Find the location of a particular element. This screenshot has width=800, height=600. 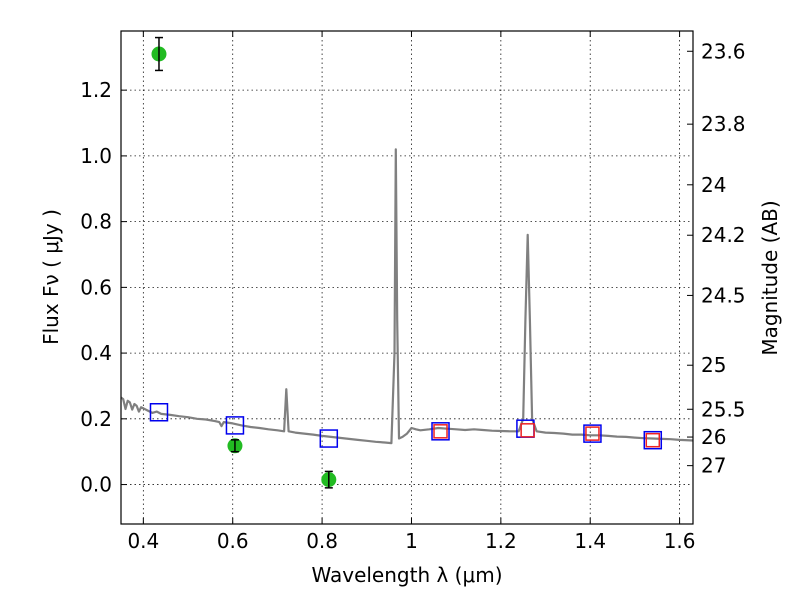

mag-tick-label: 25 is located at coordinates (713, 365).